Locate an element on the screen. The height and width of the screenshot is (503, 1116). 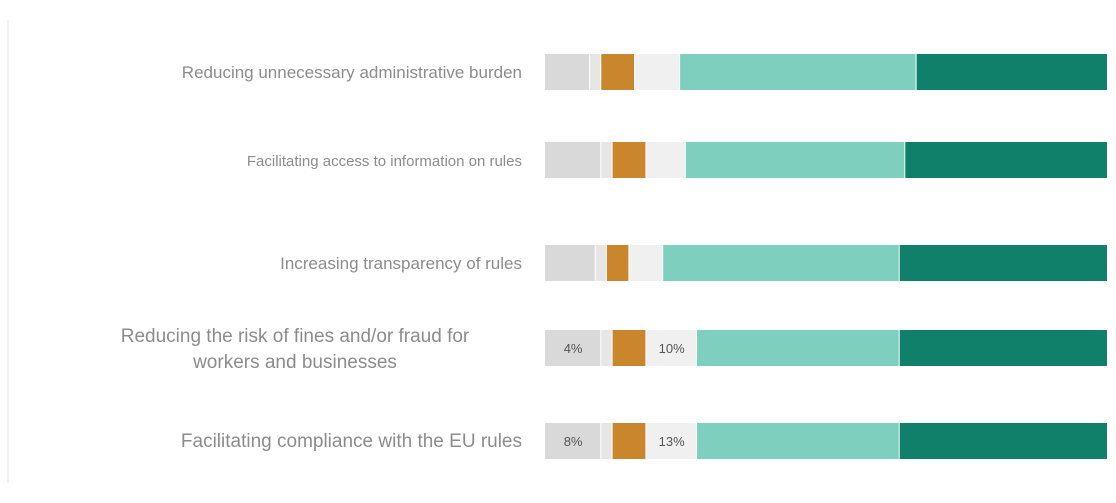
data-label: 10% is located at coordinates (672, 348).